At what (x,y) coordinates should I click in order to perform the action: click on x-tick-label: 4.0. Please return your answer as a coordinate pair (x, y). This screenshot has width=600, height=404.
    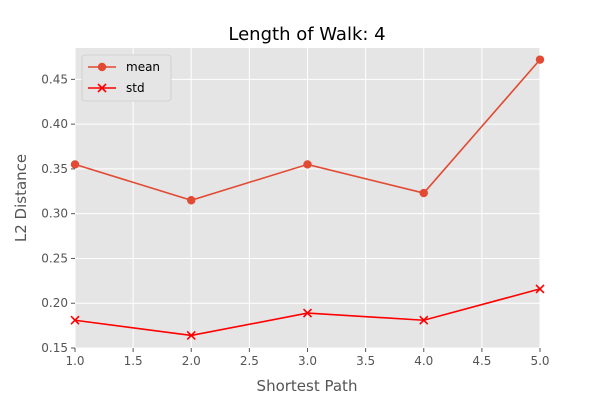
    Looking at the image, I should click on (423, 361).